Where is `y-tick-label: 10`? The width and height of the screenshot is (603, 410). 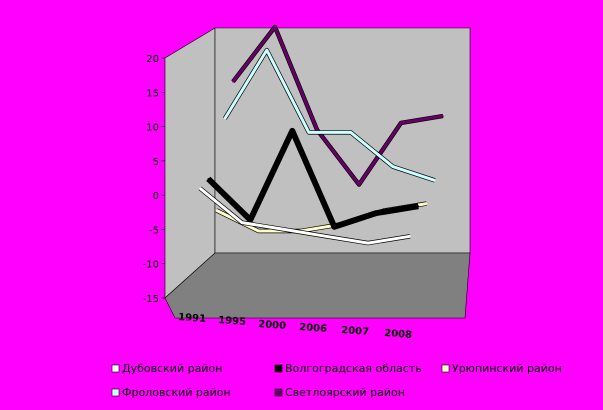
y-tick-label: 10 is located at coordinates (152, 128).